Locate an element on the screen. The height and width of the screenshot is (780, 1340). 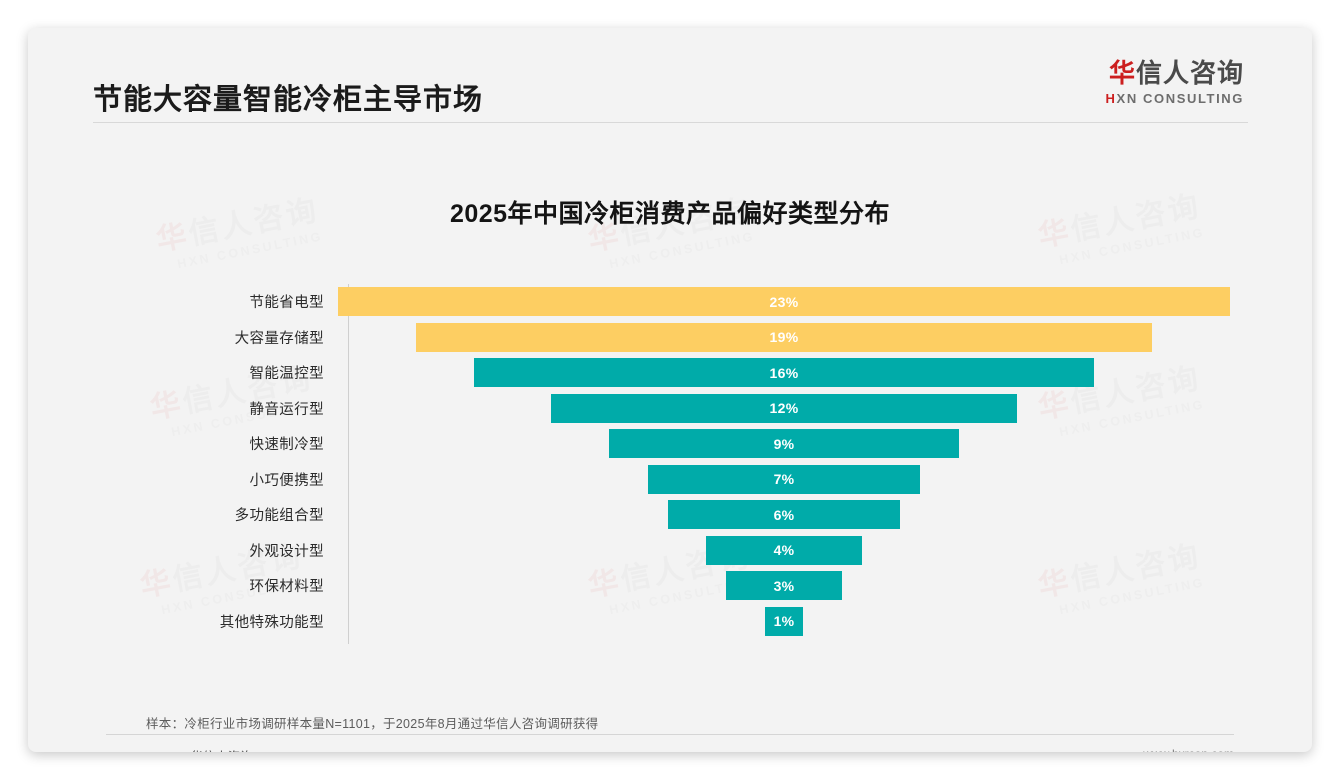
chart-axis-line is located at coordinates (348, 464).